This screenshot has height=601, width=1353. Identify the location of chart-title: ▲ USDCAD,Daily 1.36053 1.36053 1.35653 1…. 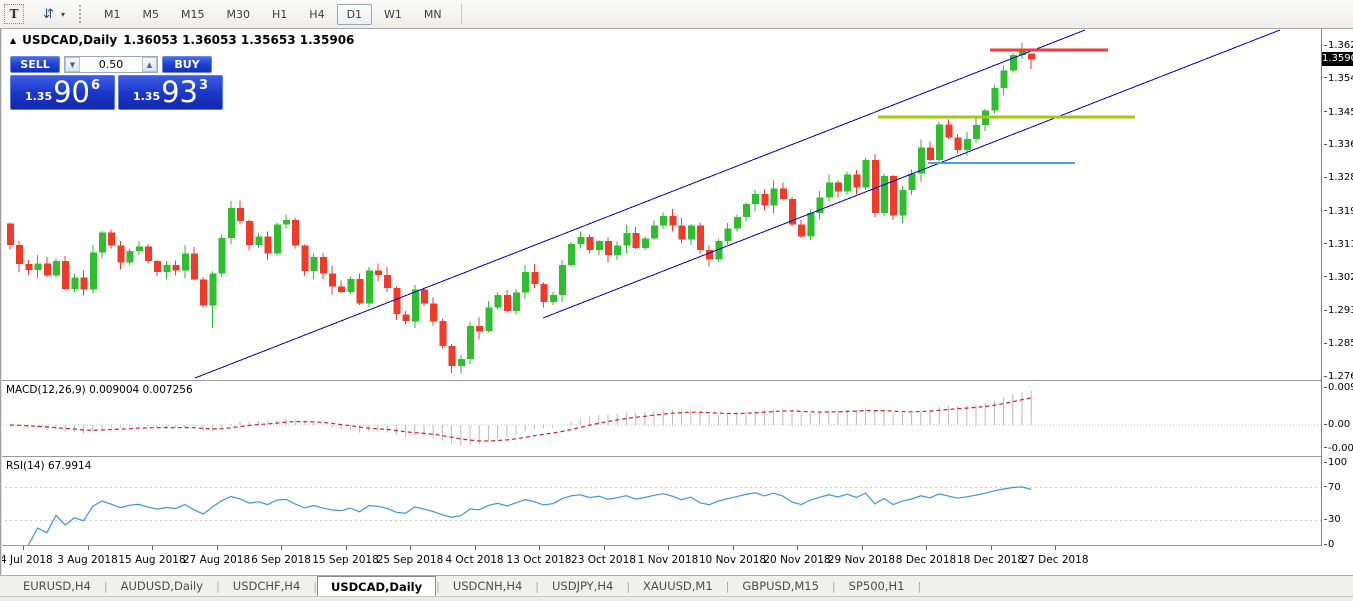
(182, 40).